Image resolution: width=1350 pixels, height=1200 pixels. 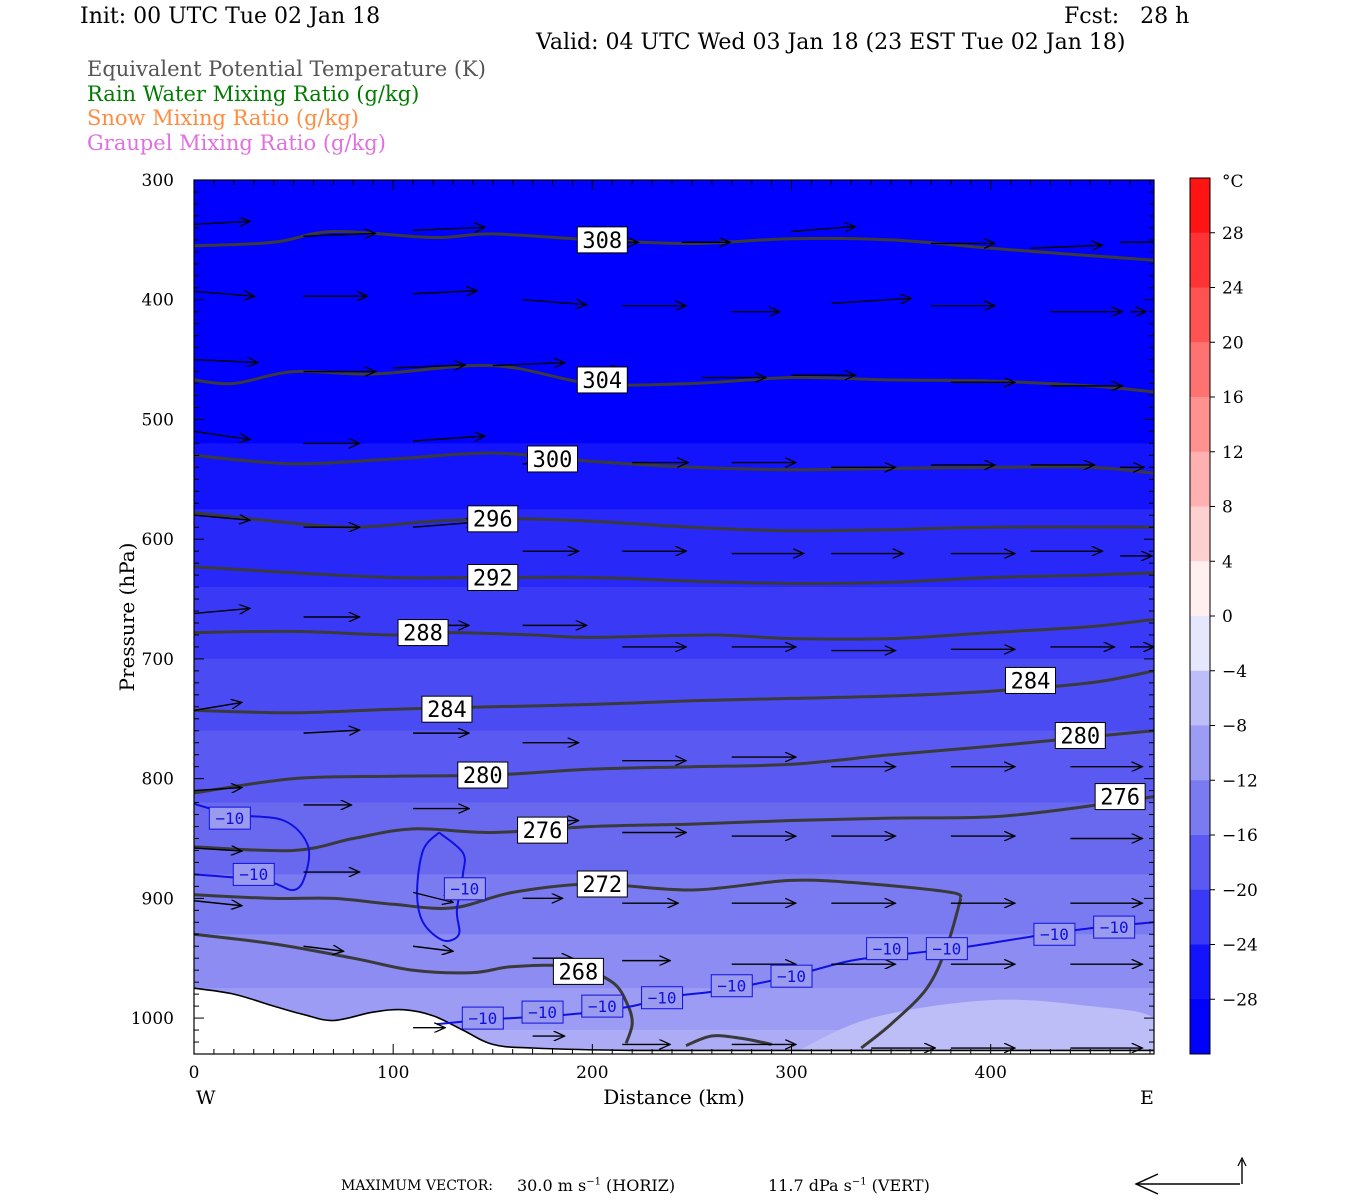 I want to click on theta-e-label-text: 292, so click(x=493, y=578).